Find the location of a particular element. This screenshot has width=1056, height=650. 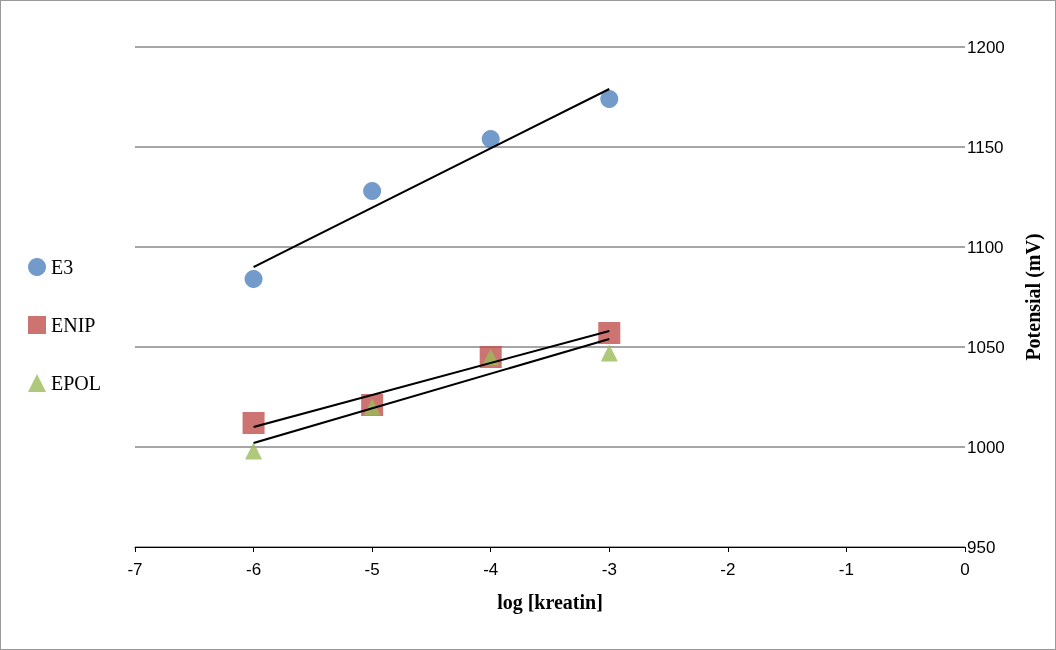

x-tick-label: -5 is located at coordinates (372, 569).